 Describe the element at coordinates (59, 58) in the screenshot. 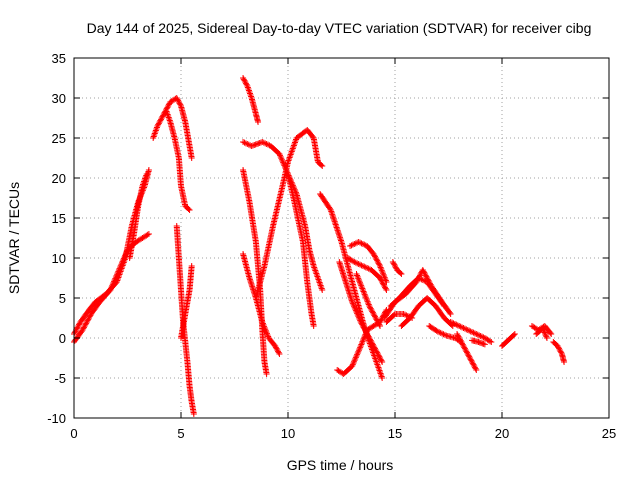

I see `y-tick-label: 35` at that location.